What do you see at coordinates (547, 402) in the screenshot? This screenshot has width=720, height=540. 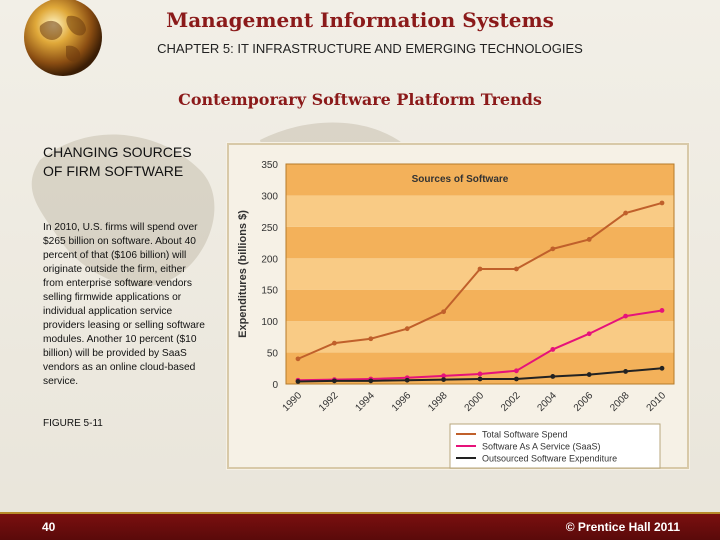 I see `x-tick-label: 2004` at bounding box center [547, 402].